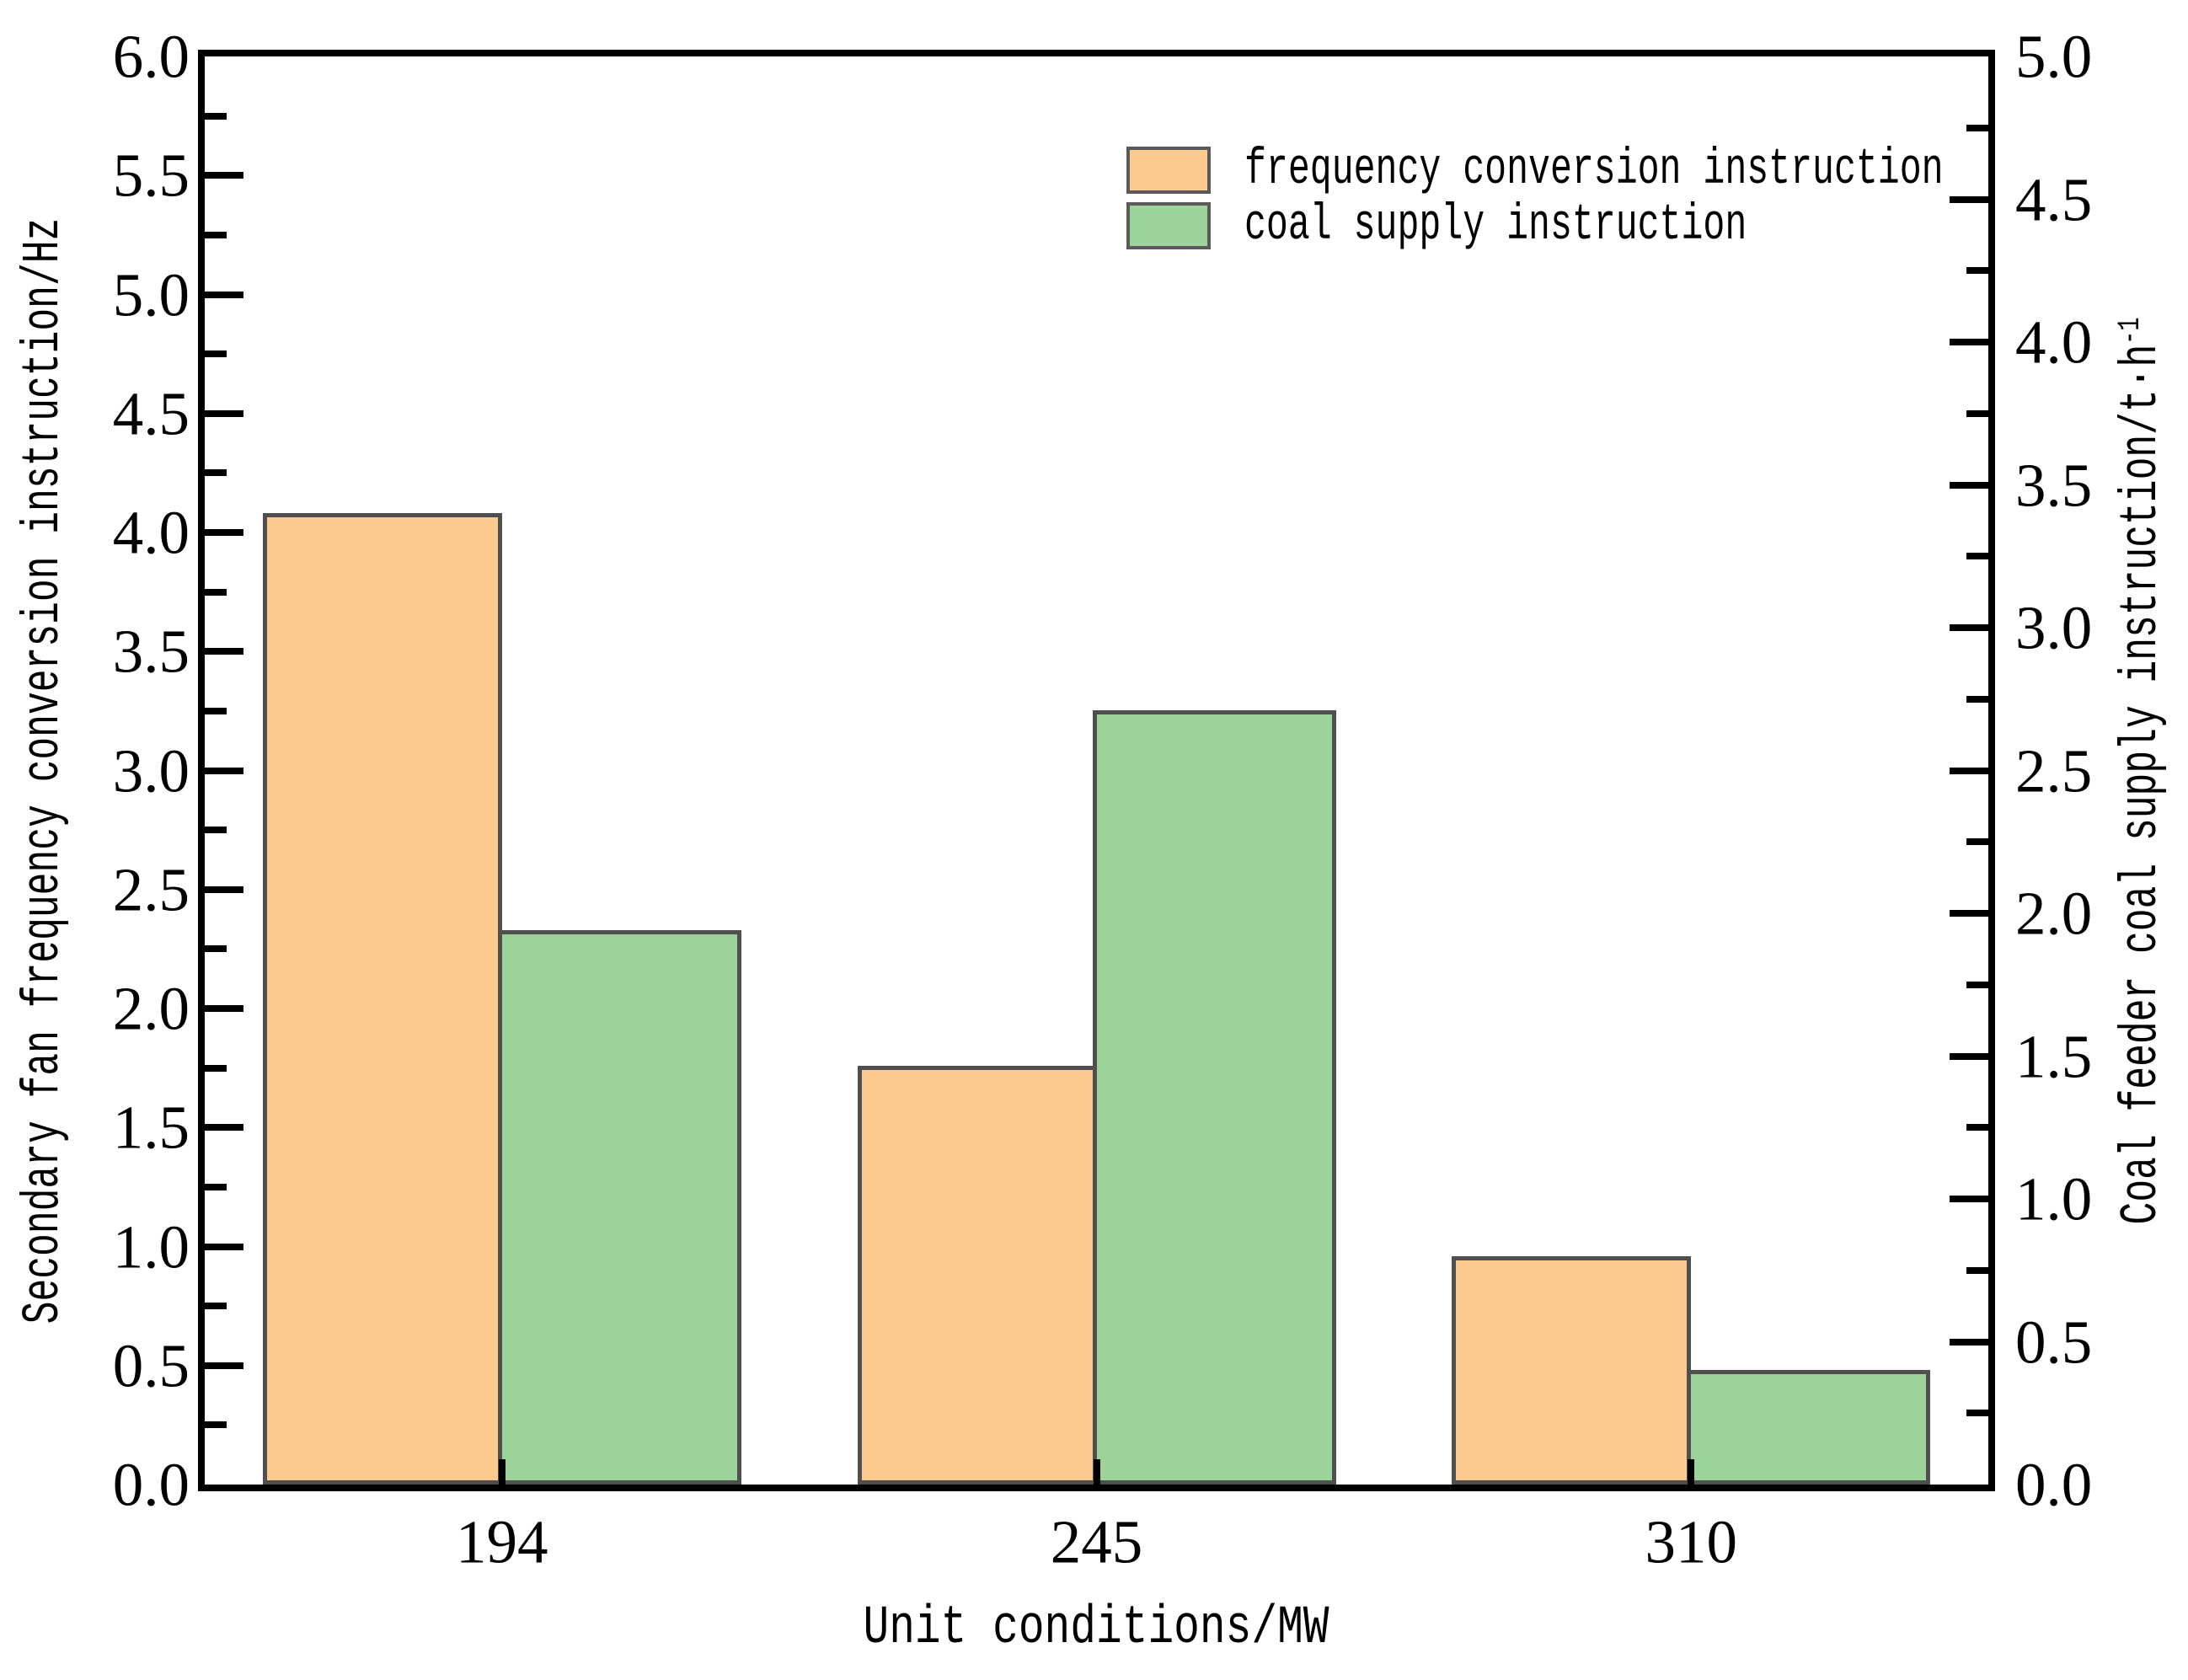 This screenshot has width=2188, height=1680. Describe the element at coordinates (2054, 1056) in the screenshot. I see `right-axis-tick-label-1.5: 1.5` at that location.